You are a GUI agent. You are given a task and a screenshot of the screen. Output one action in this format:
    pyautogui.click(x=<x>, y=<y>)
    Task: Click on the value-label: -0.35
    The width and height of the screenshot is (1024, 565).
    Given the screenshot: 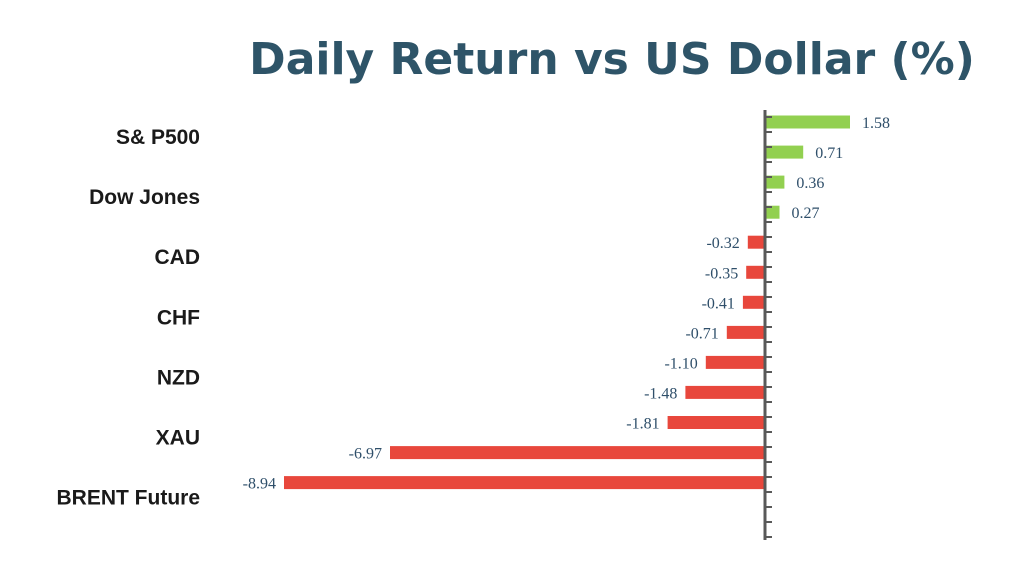 What is the action you would take?
    pyautogui.click(x=721, y=273)
    